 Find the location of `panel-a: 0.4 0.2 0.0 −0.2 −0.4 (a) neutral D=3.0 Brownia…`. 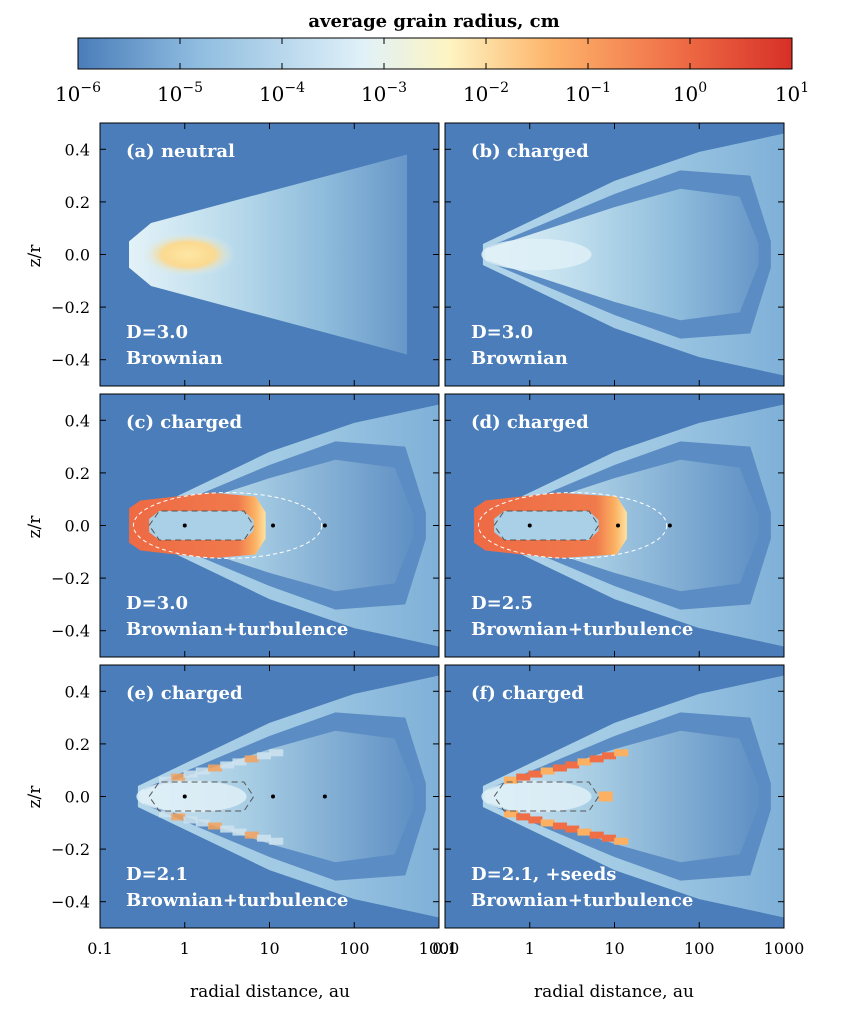

panel-a: 0.4 0.2 0.0 −0.2 −0.4 (a) neutral D=3.0 Brownia… is located at coordinates (245, 254).